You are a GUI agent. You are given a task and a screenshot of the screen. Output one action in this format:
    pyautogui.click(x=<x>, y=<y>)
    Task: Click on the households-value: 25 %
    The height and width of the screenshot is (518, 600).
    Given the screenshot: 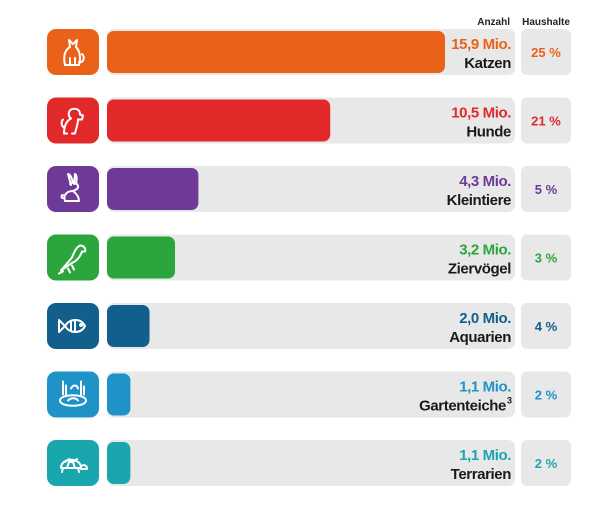 What is the action you would take?
    pyautogui.click(x=546, y=52)
    